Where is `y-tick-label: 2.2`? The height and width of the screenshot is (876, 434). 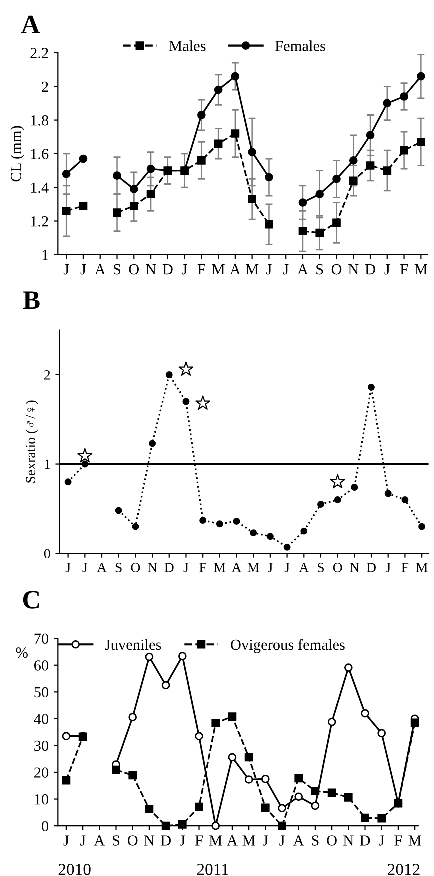
y-tick-label: 2.2 is located at coordinates (39, 53).